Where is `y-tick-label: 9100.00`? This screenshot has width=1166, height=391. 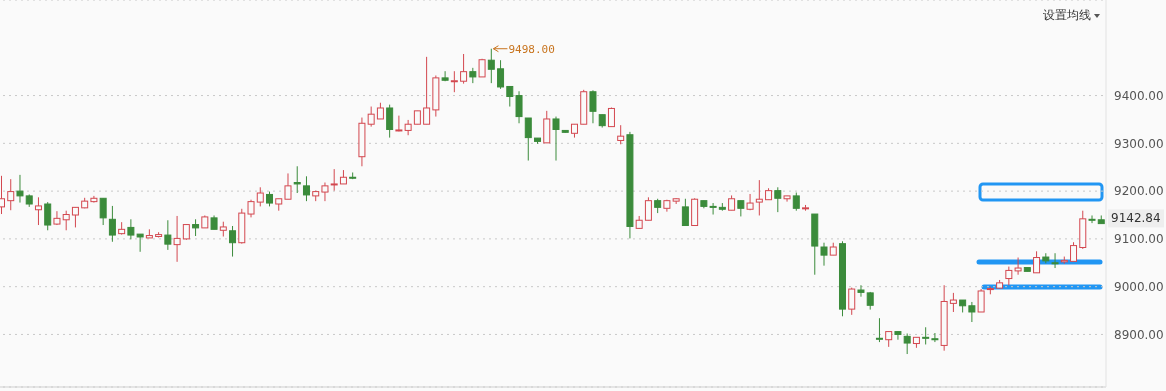
y-tick-label: 9100.00 is located at coordinates (1139, 239).